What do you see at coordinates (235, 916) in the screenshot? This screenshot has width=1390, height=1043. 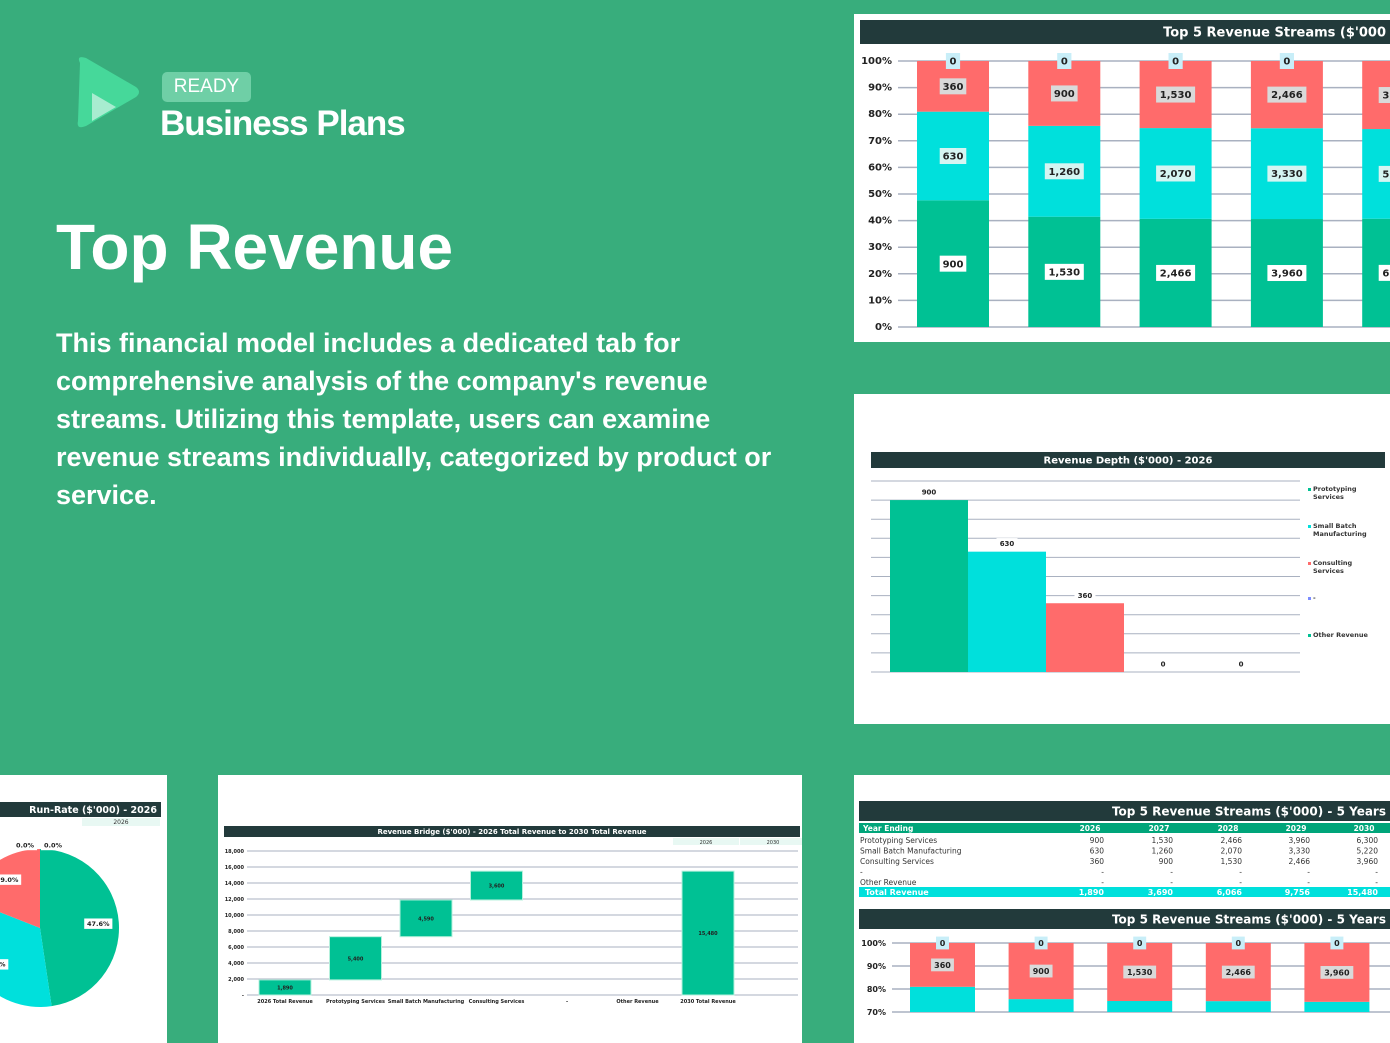 I see `y-tick-label: 10,000` at bounding box center [235, 916].